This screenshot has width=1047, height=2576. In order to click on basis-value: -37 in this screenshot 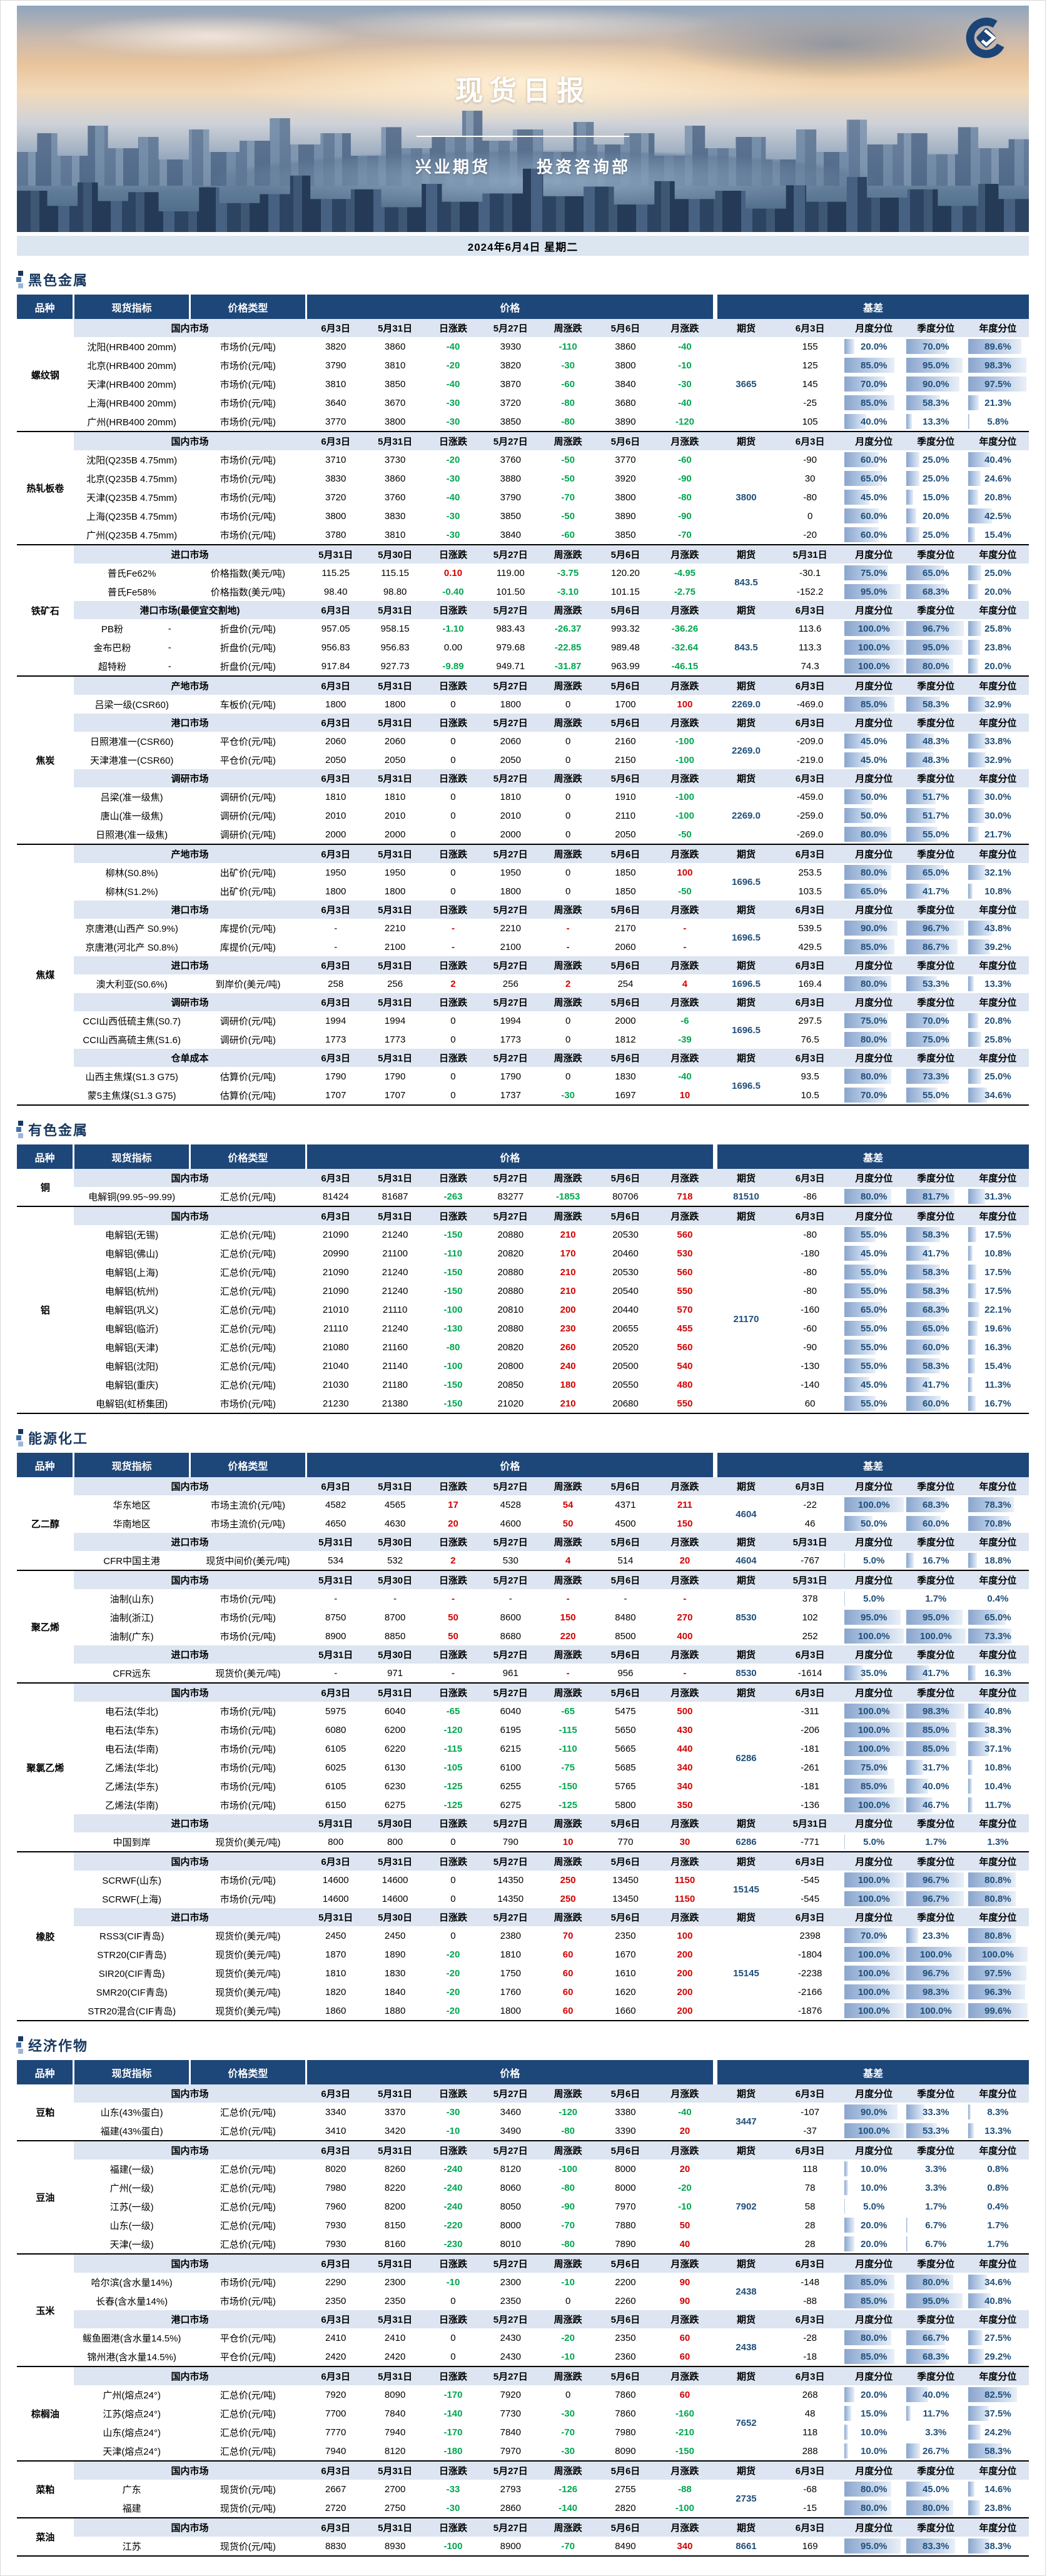, I will do `click(810, 2131)`.